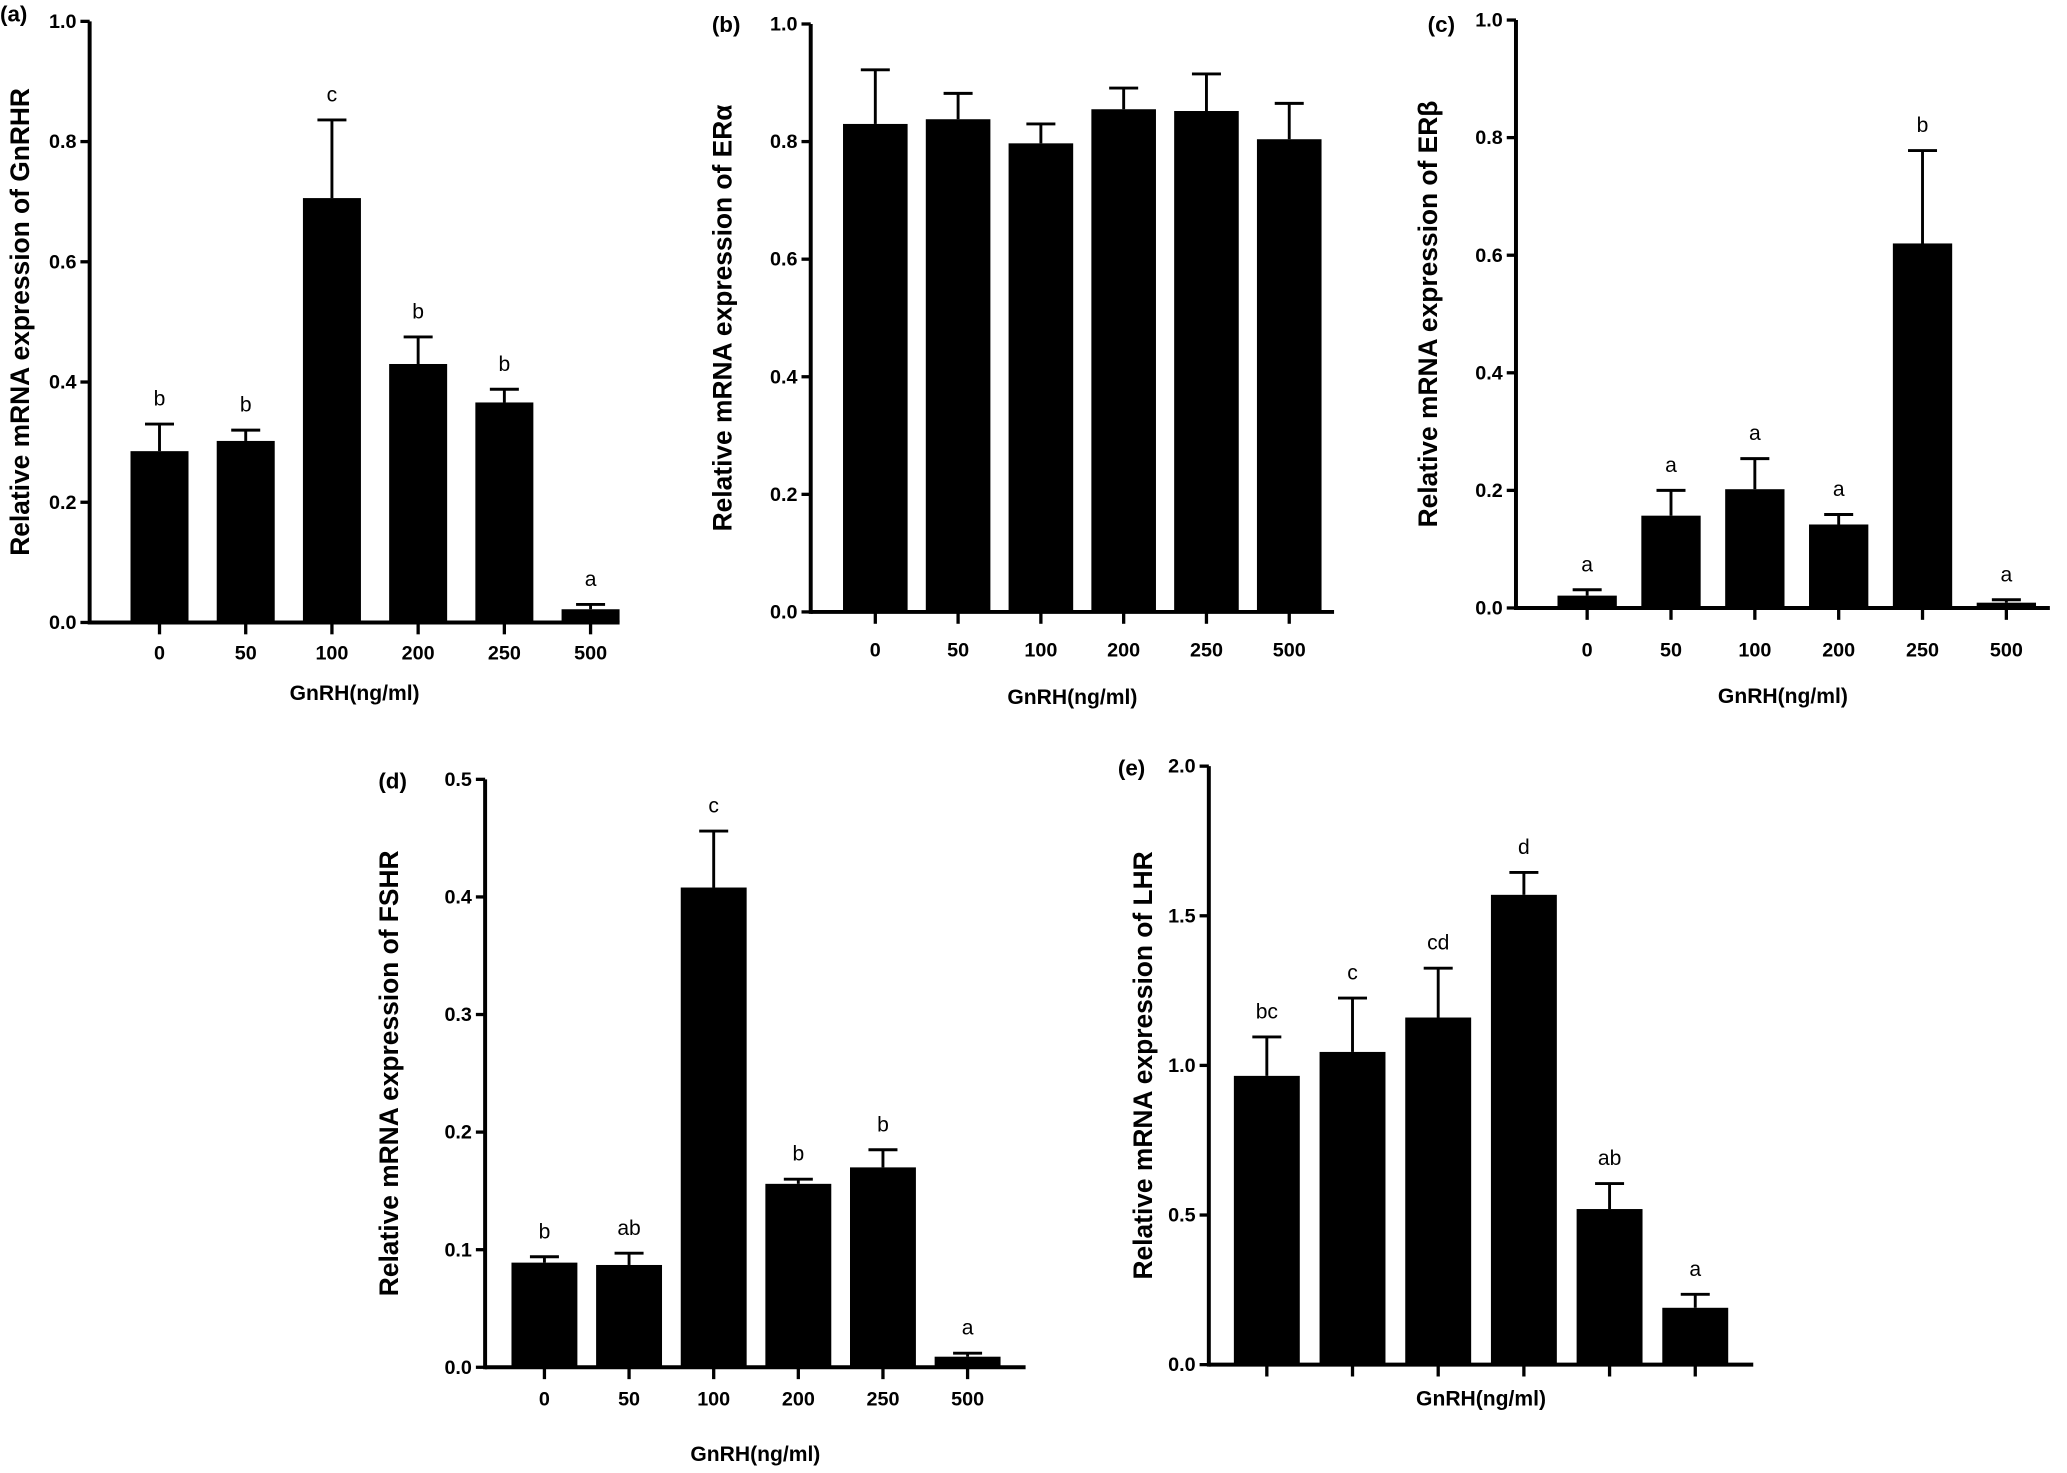  What do you see at coordinates (1428, 314) in the screenshot?
I see `y-axis-label: Relative mRNA expression of ERβ` at bounding box center [1428, 314].